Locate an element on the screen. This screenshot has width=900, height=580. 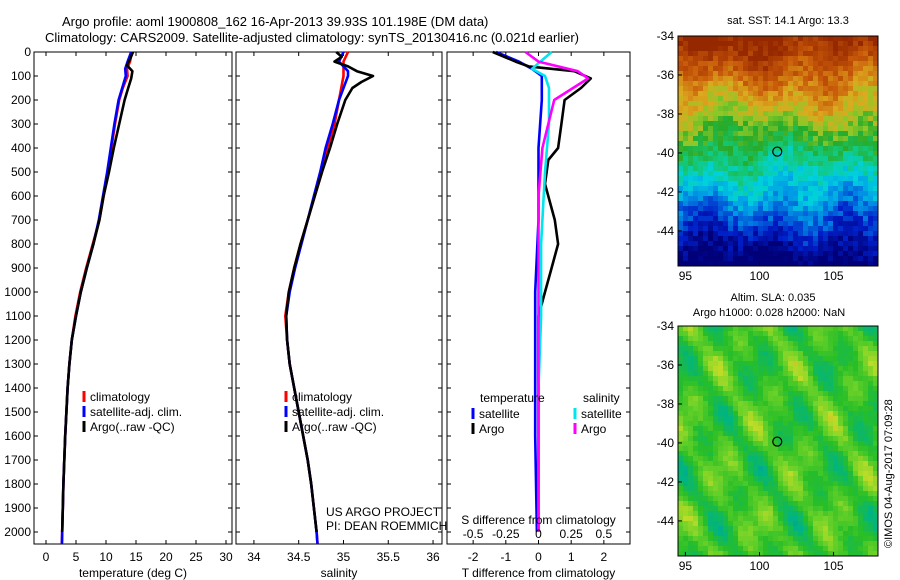
project-annotation: US ARGO PROJECT is located at coordinates (383, 512).